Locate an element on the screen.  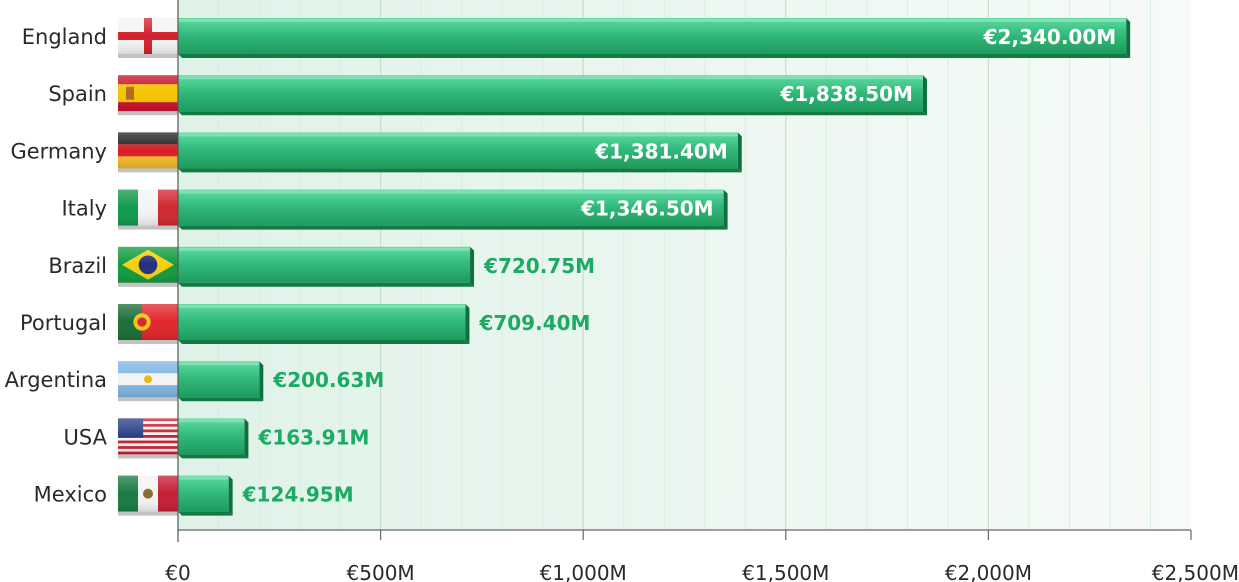
x-tick-label: €1,500M is located at coordinates (785, 571).